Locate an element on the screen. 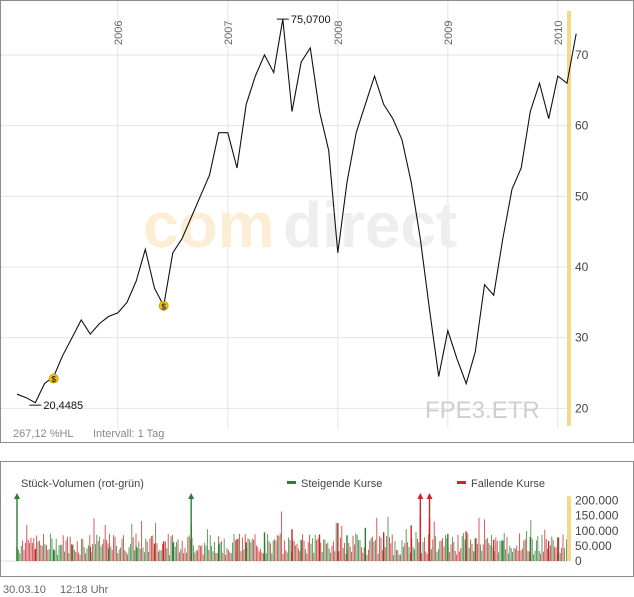  interval-label: Intervall: 1 Tag is located at coordinates (128, 434).